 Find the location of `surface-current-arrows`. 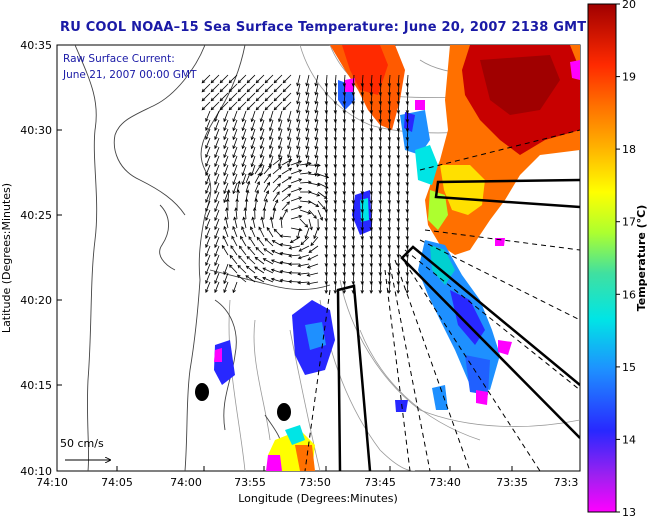

surface-current-arrows is located at coordinates (305, 184).